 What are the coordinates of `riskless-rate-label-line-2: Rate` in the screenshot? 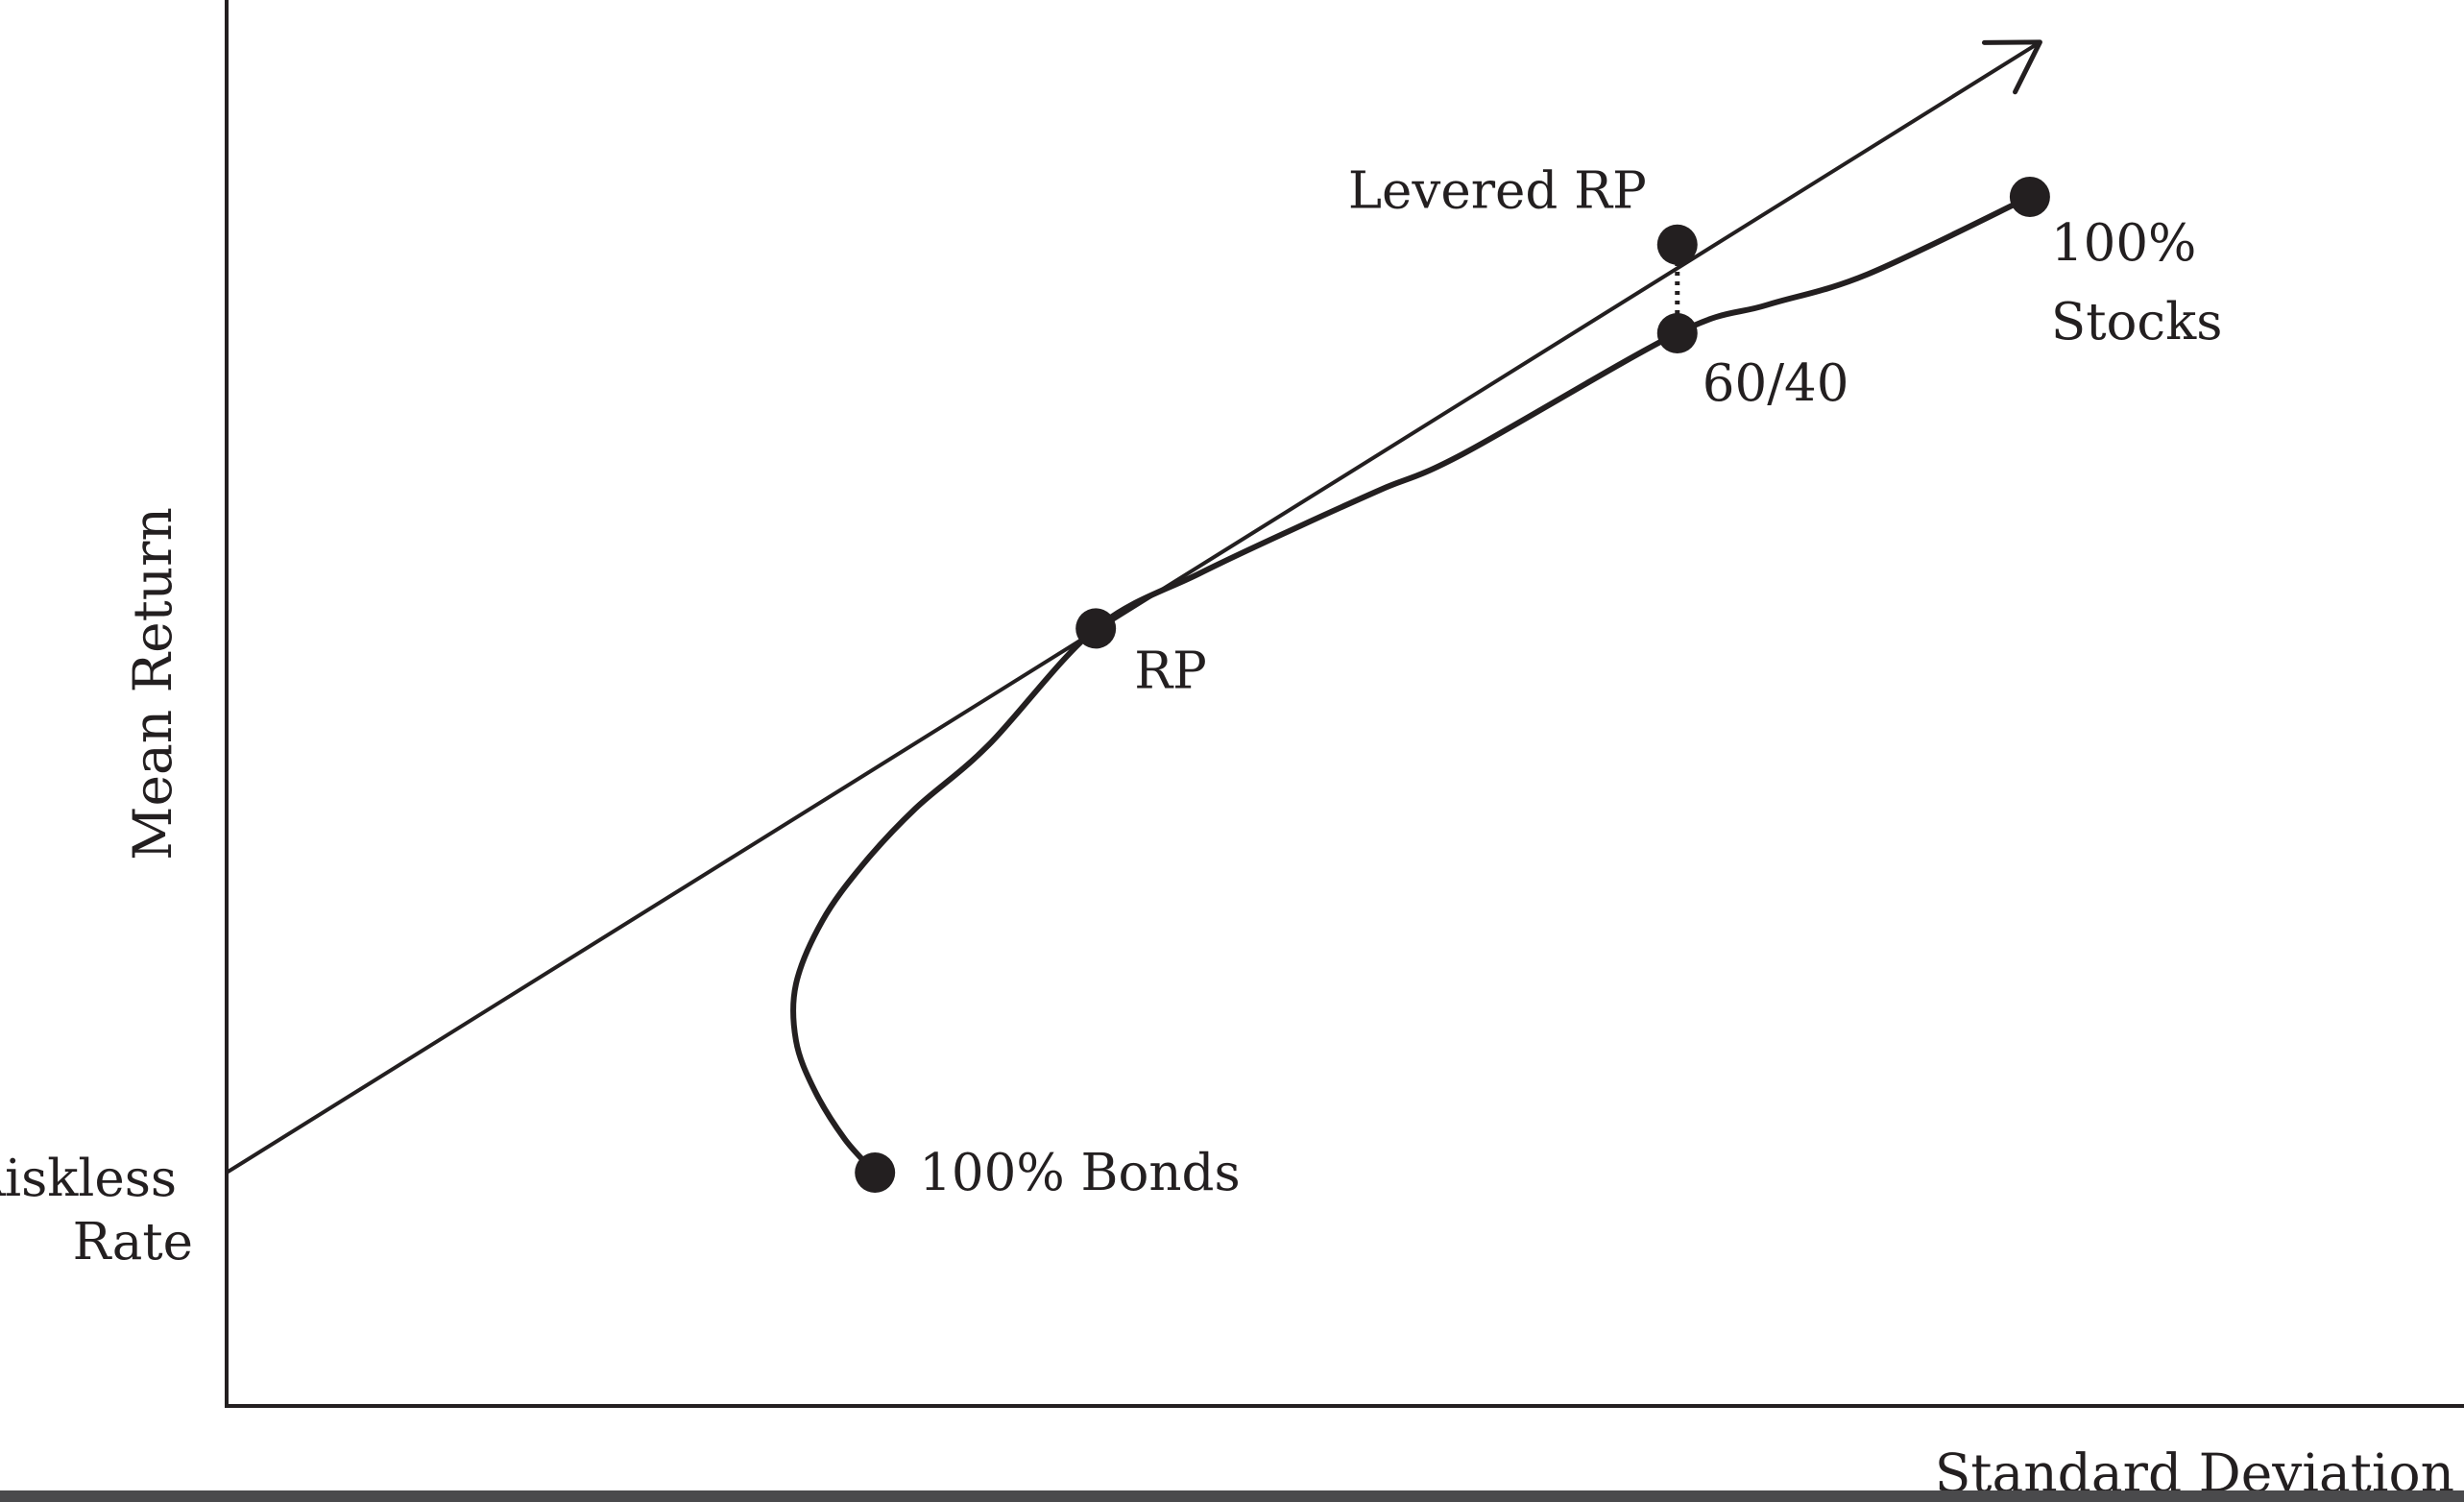 It's located at (133, 1242).